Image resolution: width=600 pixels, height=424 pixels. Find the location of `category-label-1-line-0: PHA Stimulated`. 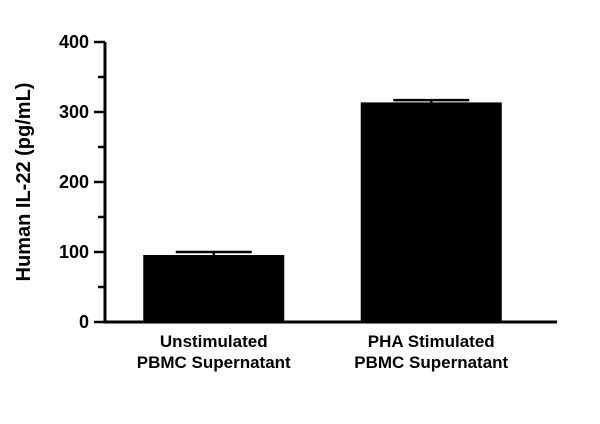

category-label-1-line-0: PHA Stimulated is located at coordinates (431, 341).